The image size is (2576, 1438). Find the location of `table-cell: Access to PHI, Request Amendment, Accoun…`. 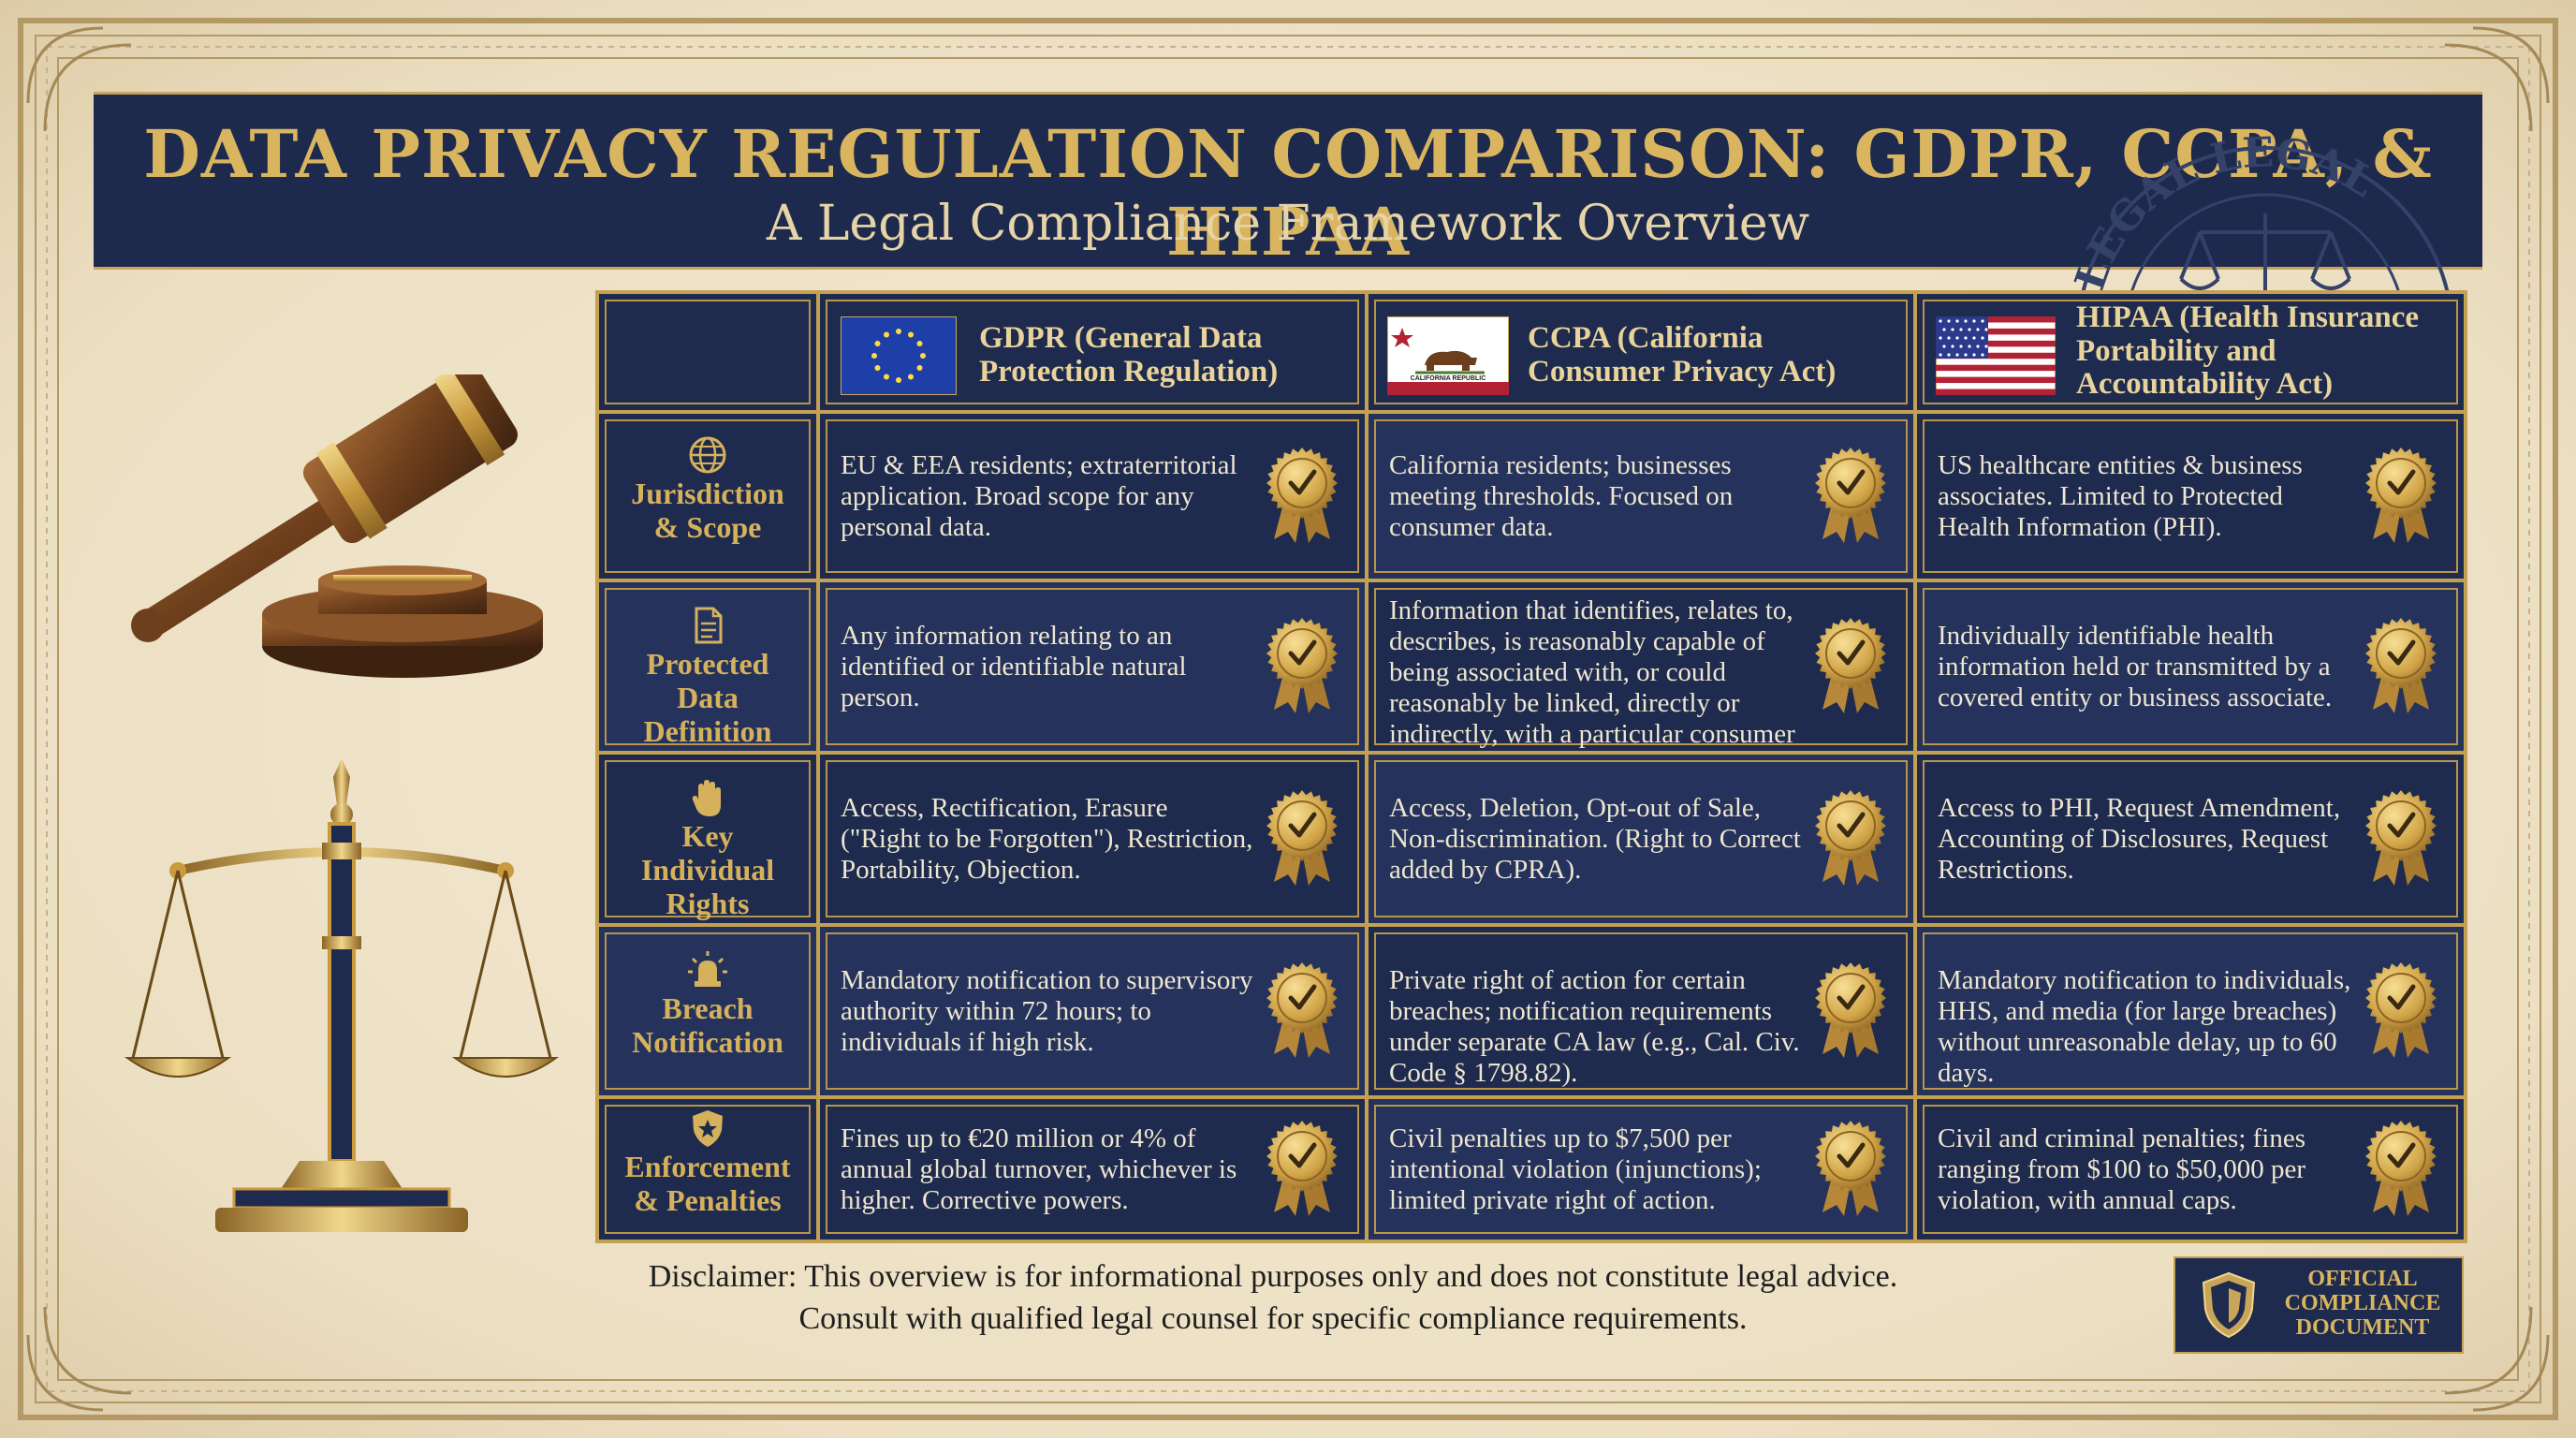

table-cell: Access to PHI, Request Amendment, Accoun… is located at coordinates (2190, 839).